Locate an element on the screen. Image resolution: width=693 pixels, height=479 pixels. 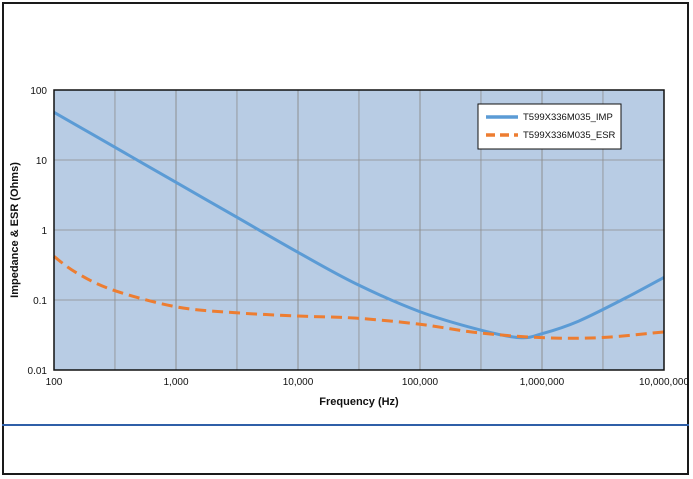
bottom-divider is located at coordinates (345, 425).